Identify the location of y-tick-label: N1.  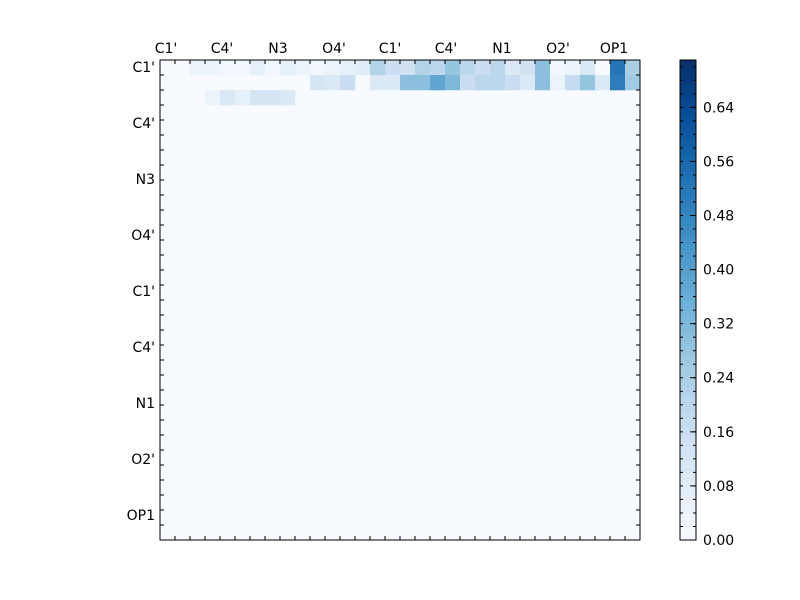
(145, 404).